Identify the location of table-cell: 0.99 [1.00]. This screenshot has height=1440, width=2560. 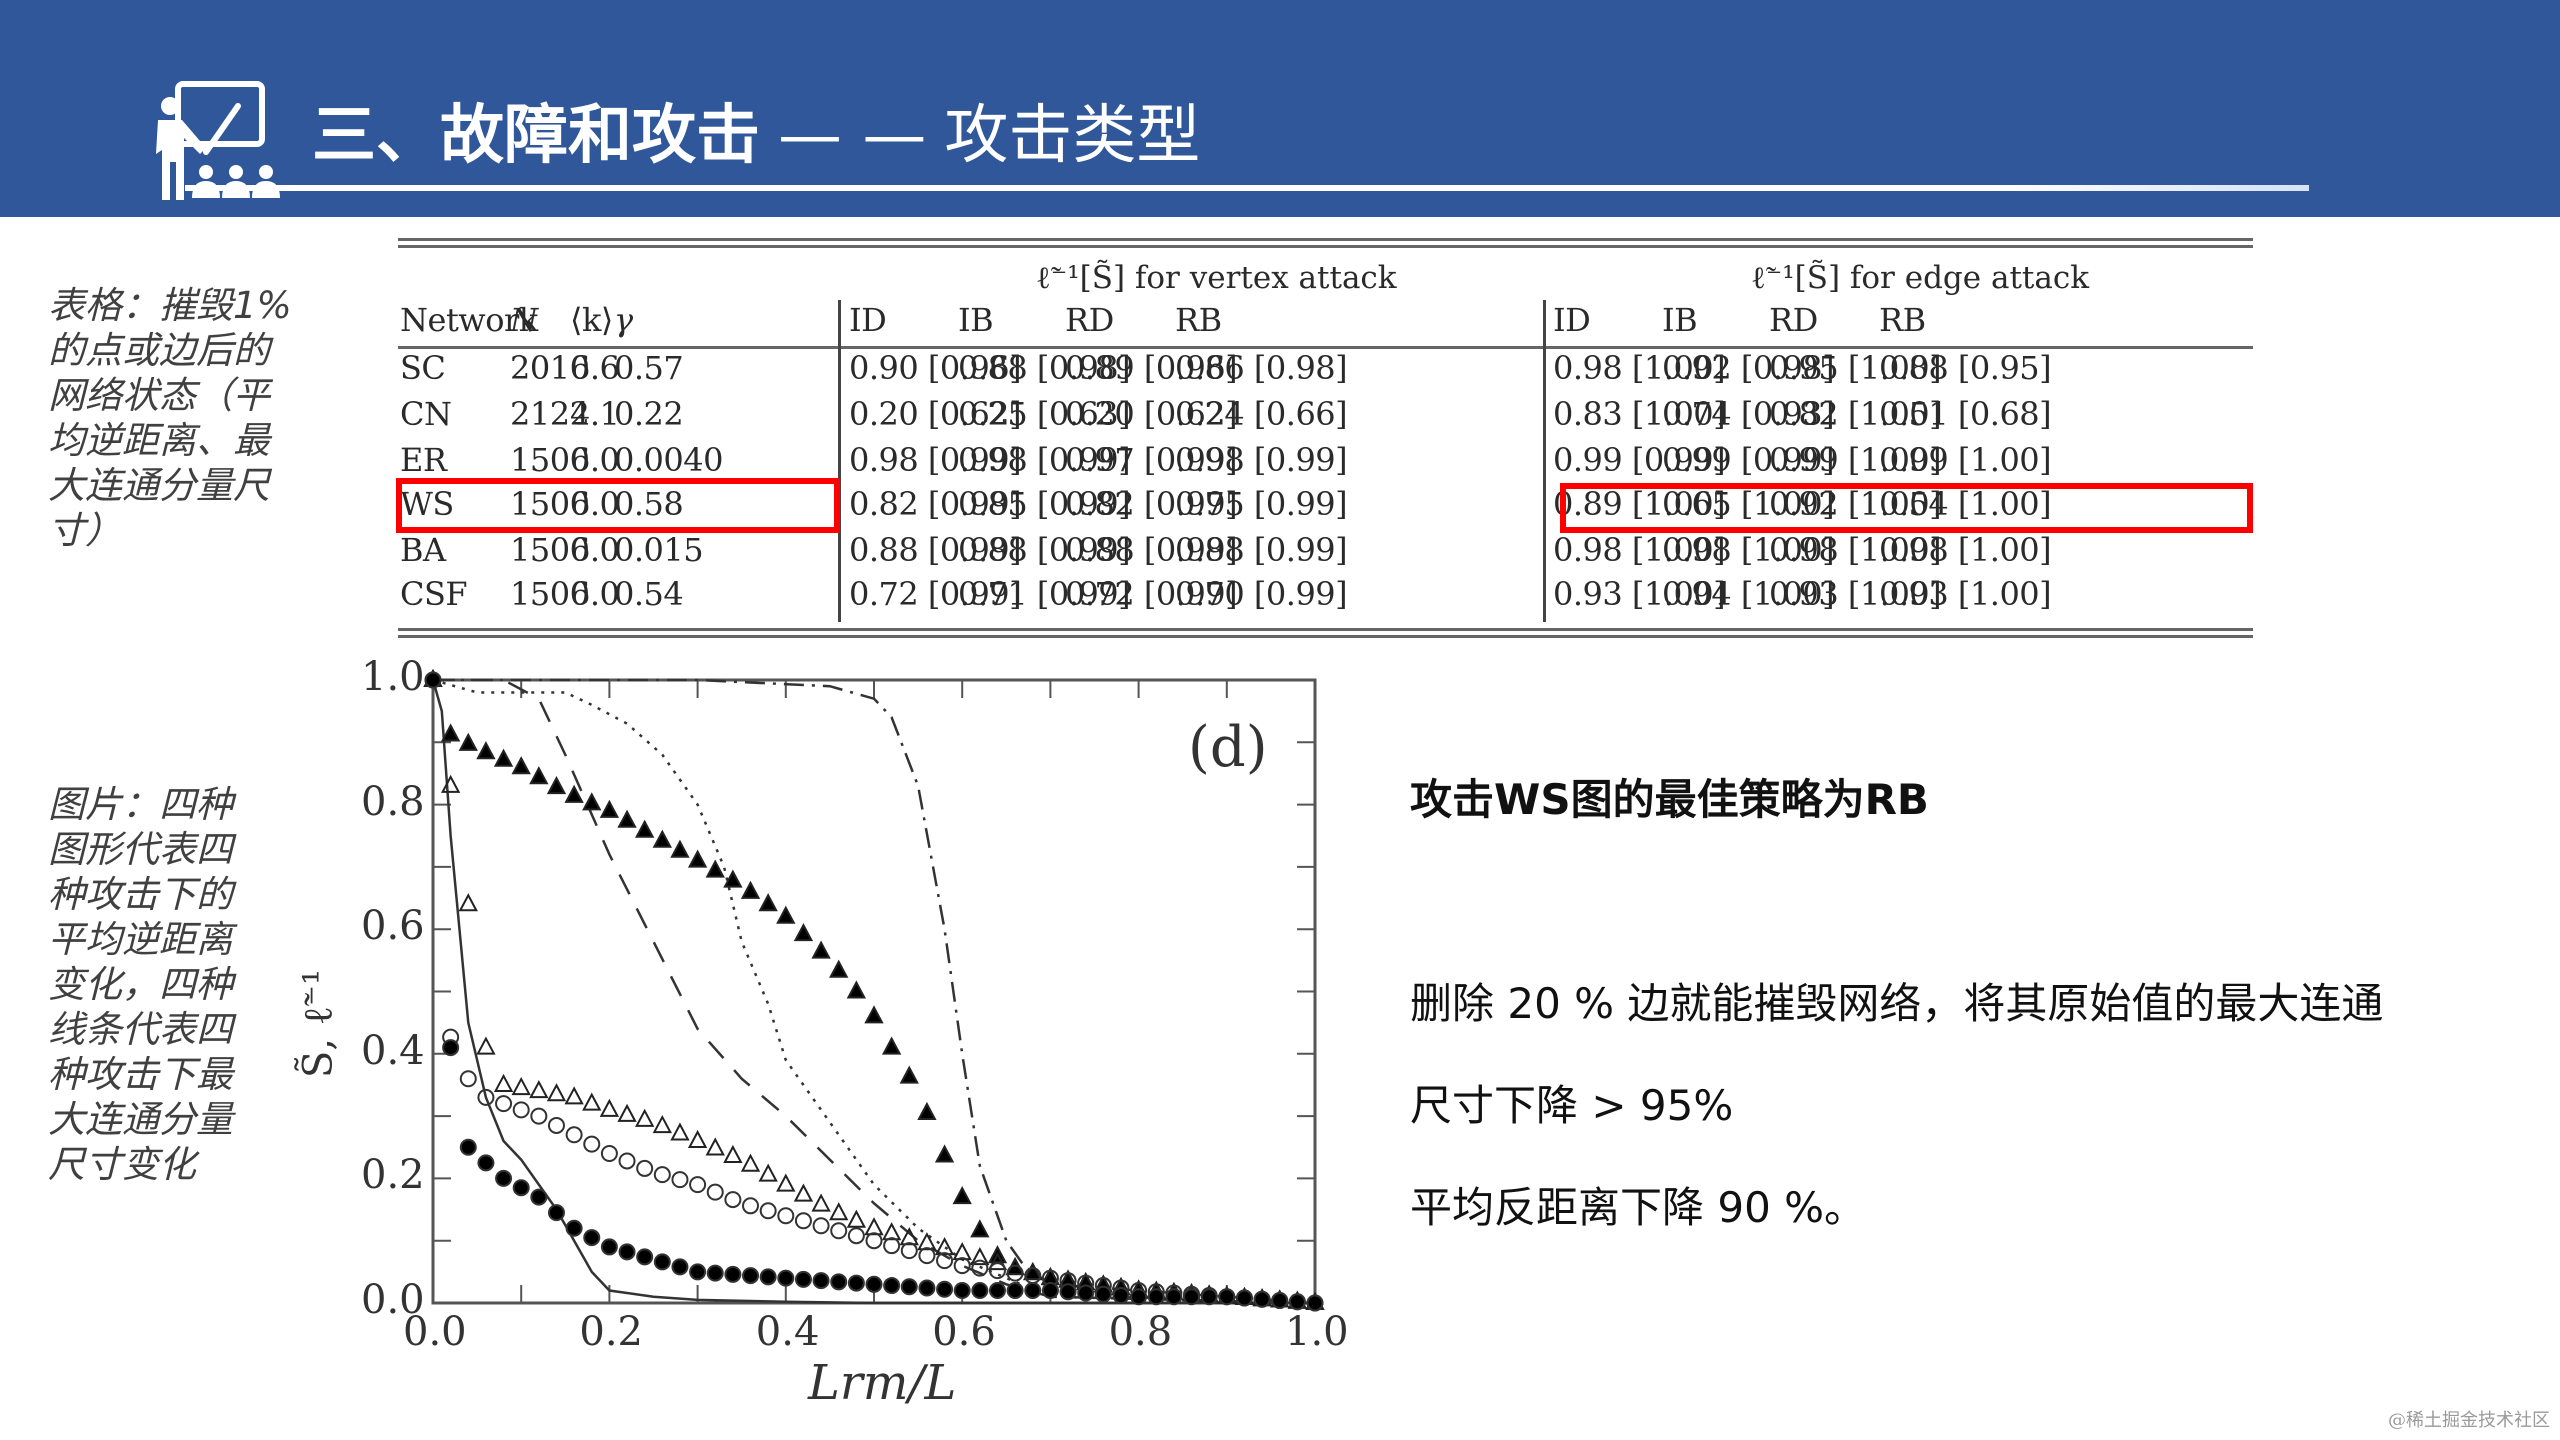
(1965, 460).